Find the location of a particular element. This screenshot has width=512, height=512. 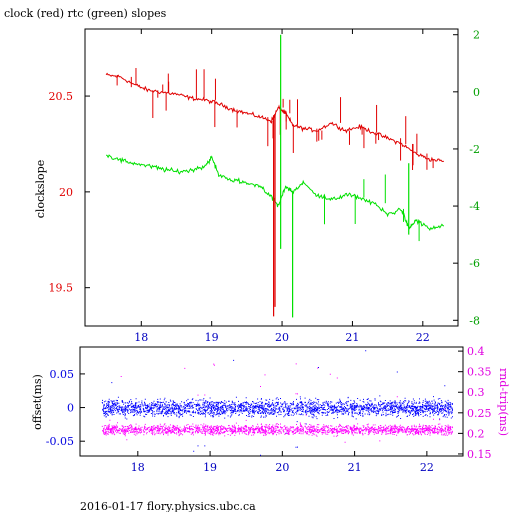

rnd-trip-tick-label: 0.2 is located at coordinates (476, 433).